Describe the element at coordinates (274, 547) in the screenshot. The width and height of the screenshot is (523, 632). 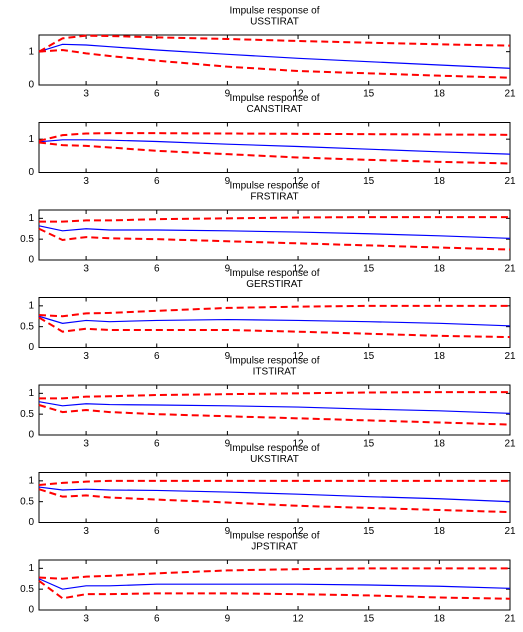
I see `chart-subtitle: JPSTIRAT` at that location.